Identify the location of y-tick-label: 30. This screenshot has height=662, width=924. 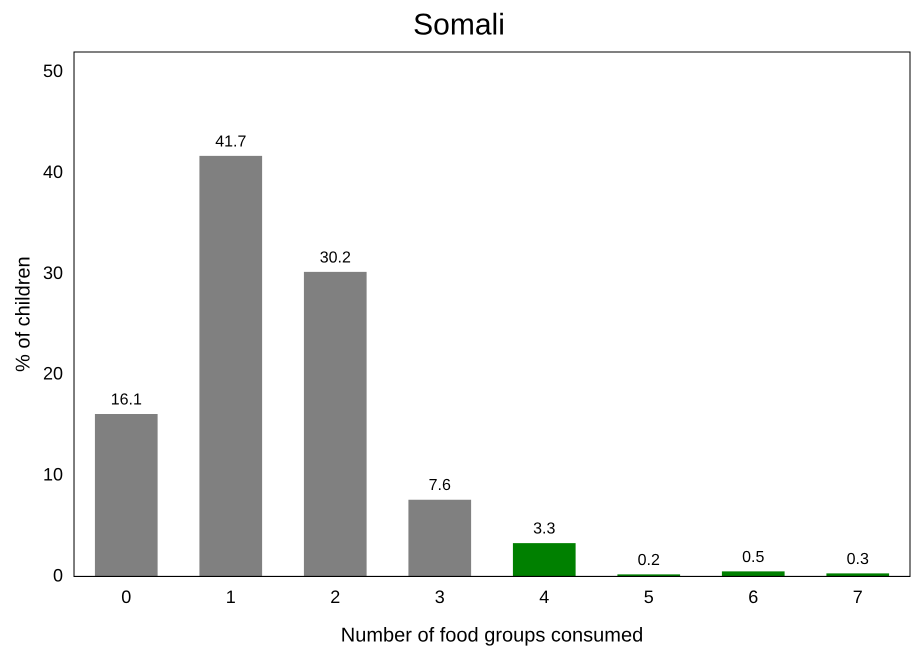
(53, 272).